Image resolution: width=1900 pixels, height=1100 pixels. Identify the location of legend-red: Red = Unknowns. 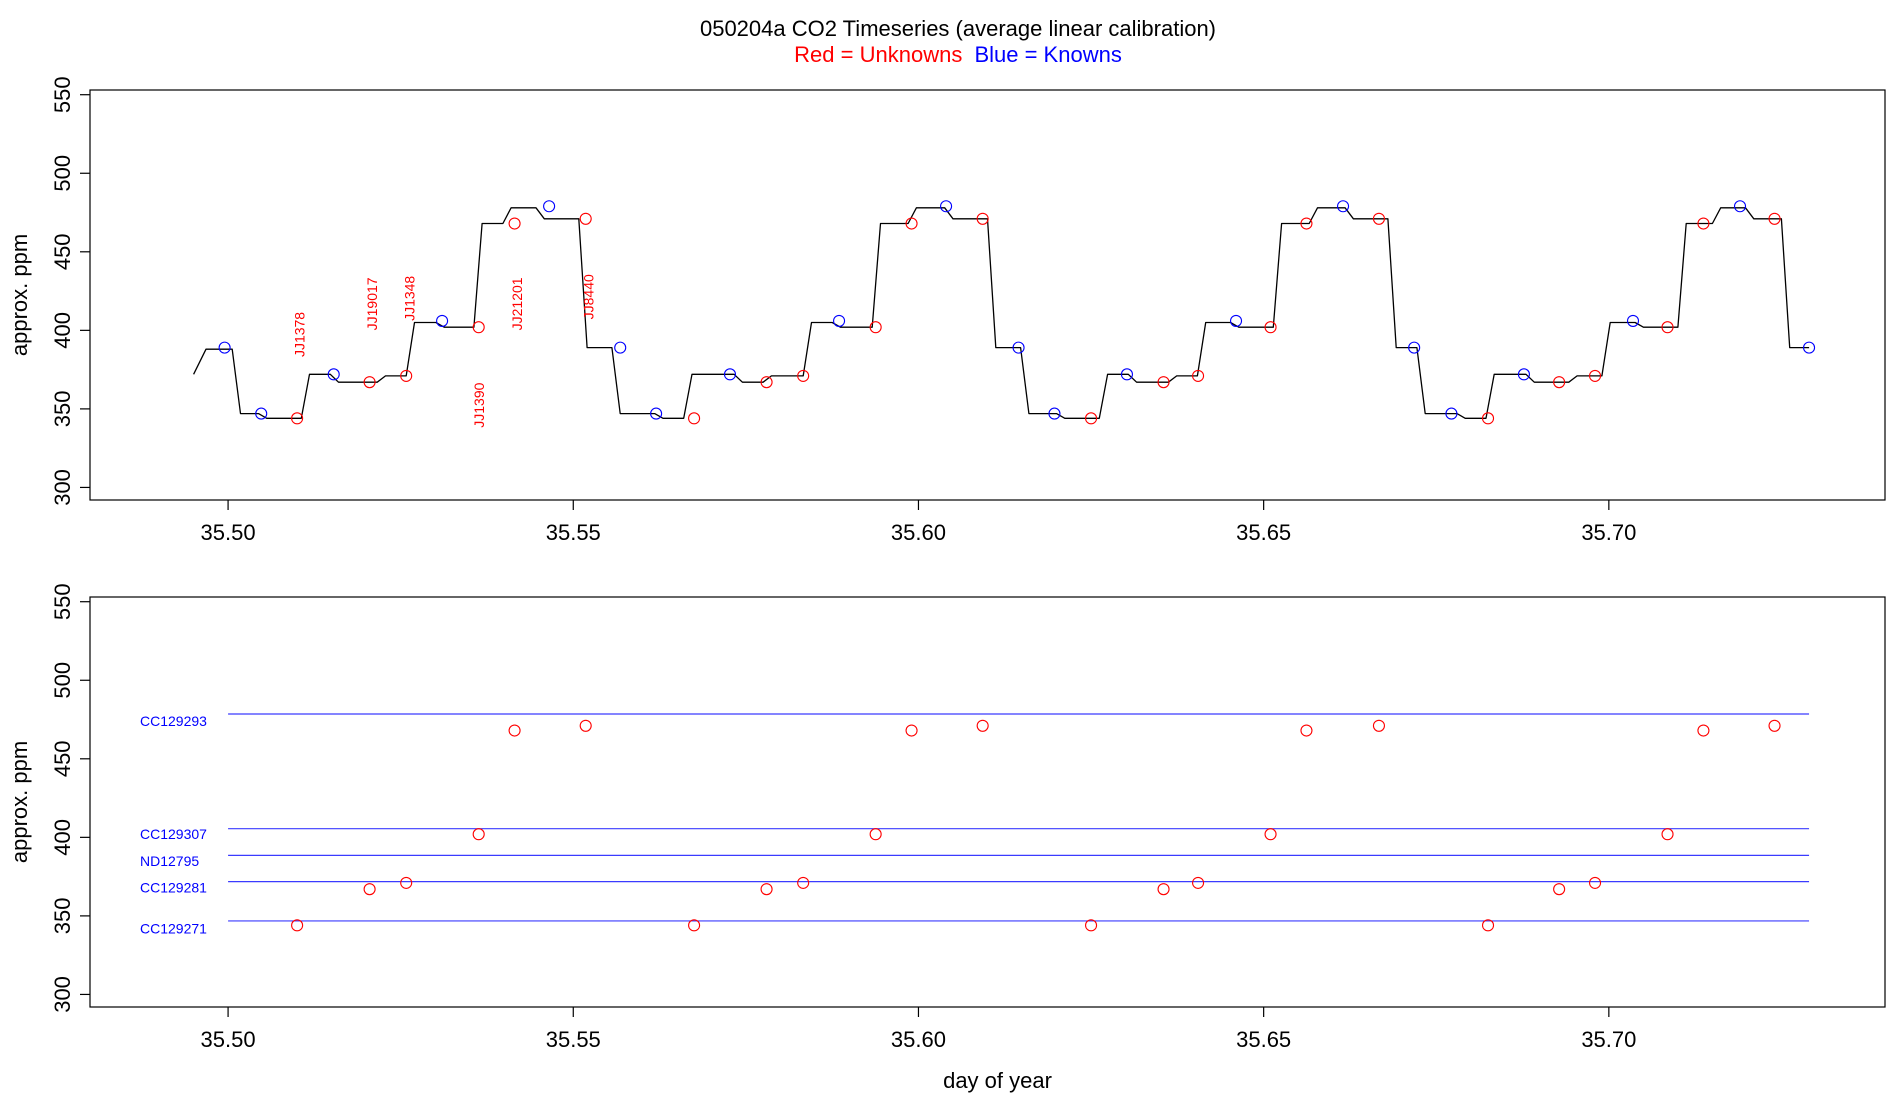
(878, 54).